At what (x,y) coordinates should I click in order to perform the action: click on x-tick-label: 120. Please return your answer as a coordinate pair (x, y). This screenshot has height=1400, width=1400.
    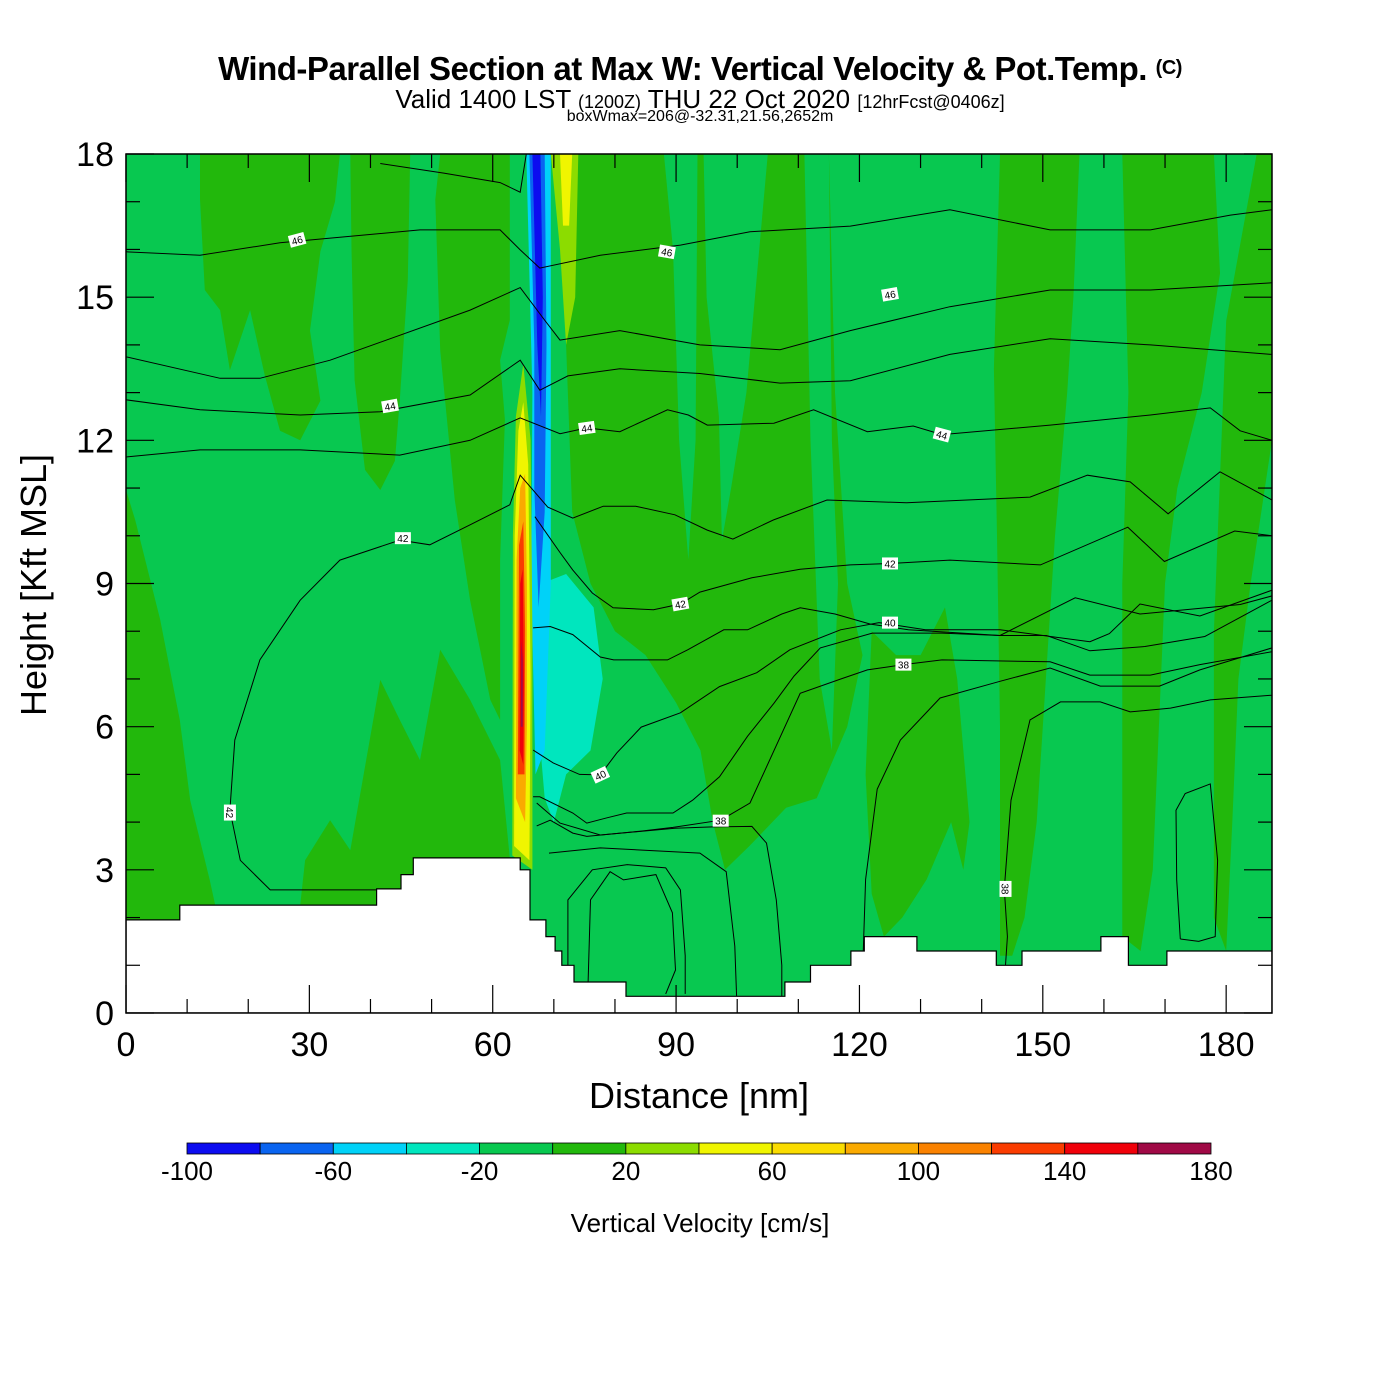
    Looking at the image, I should click on (859, 1045).